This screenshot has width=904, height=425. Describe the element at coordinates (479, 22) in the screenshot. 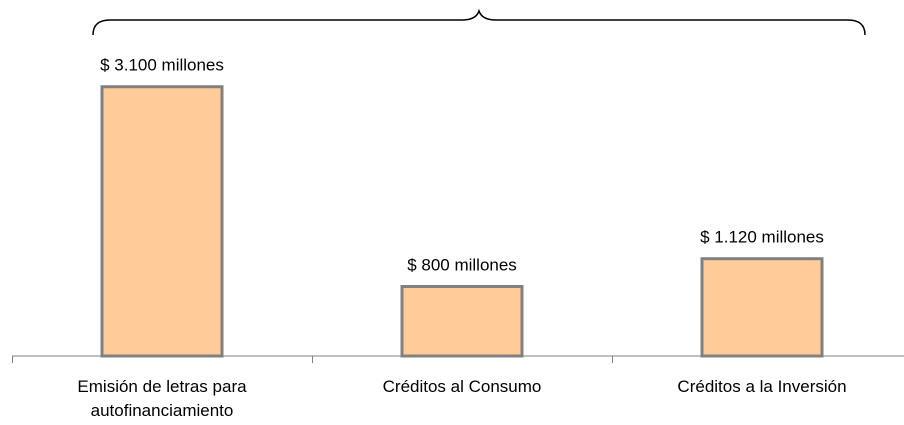

I see `grouping-brace` at that location.